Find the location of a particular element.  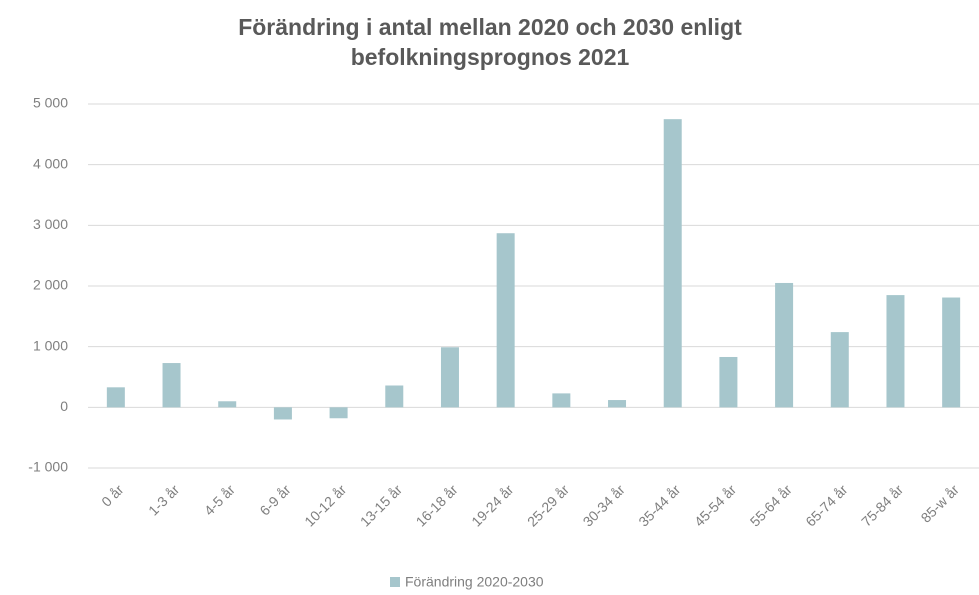

x-tick-label: 25-29 år is located at coordinates (548, 505).